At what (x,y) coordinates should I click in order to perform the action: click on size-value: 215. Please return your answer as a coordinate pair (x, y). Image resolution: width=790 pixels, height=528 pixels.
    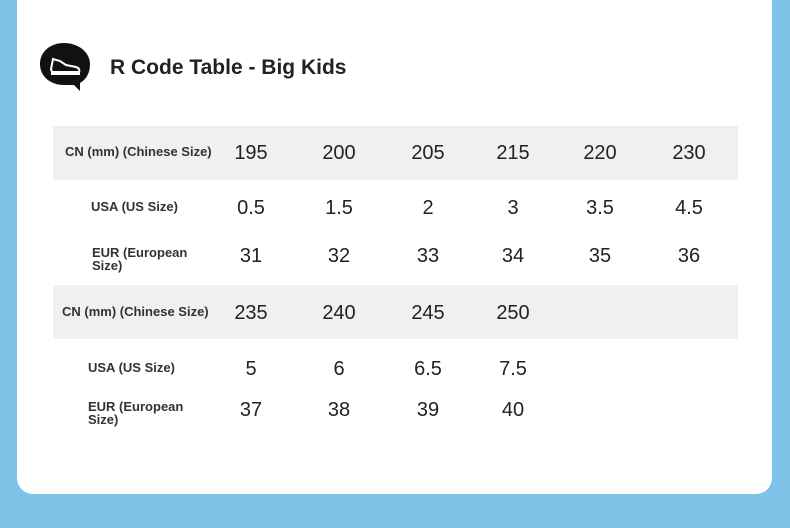
    Looking at the image, I should click on (513, 153).